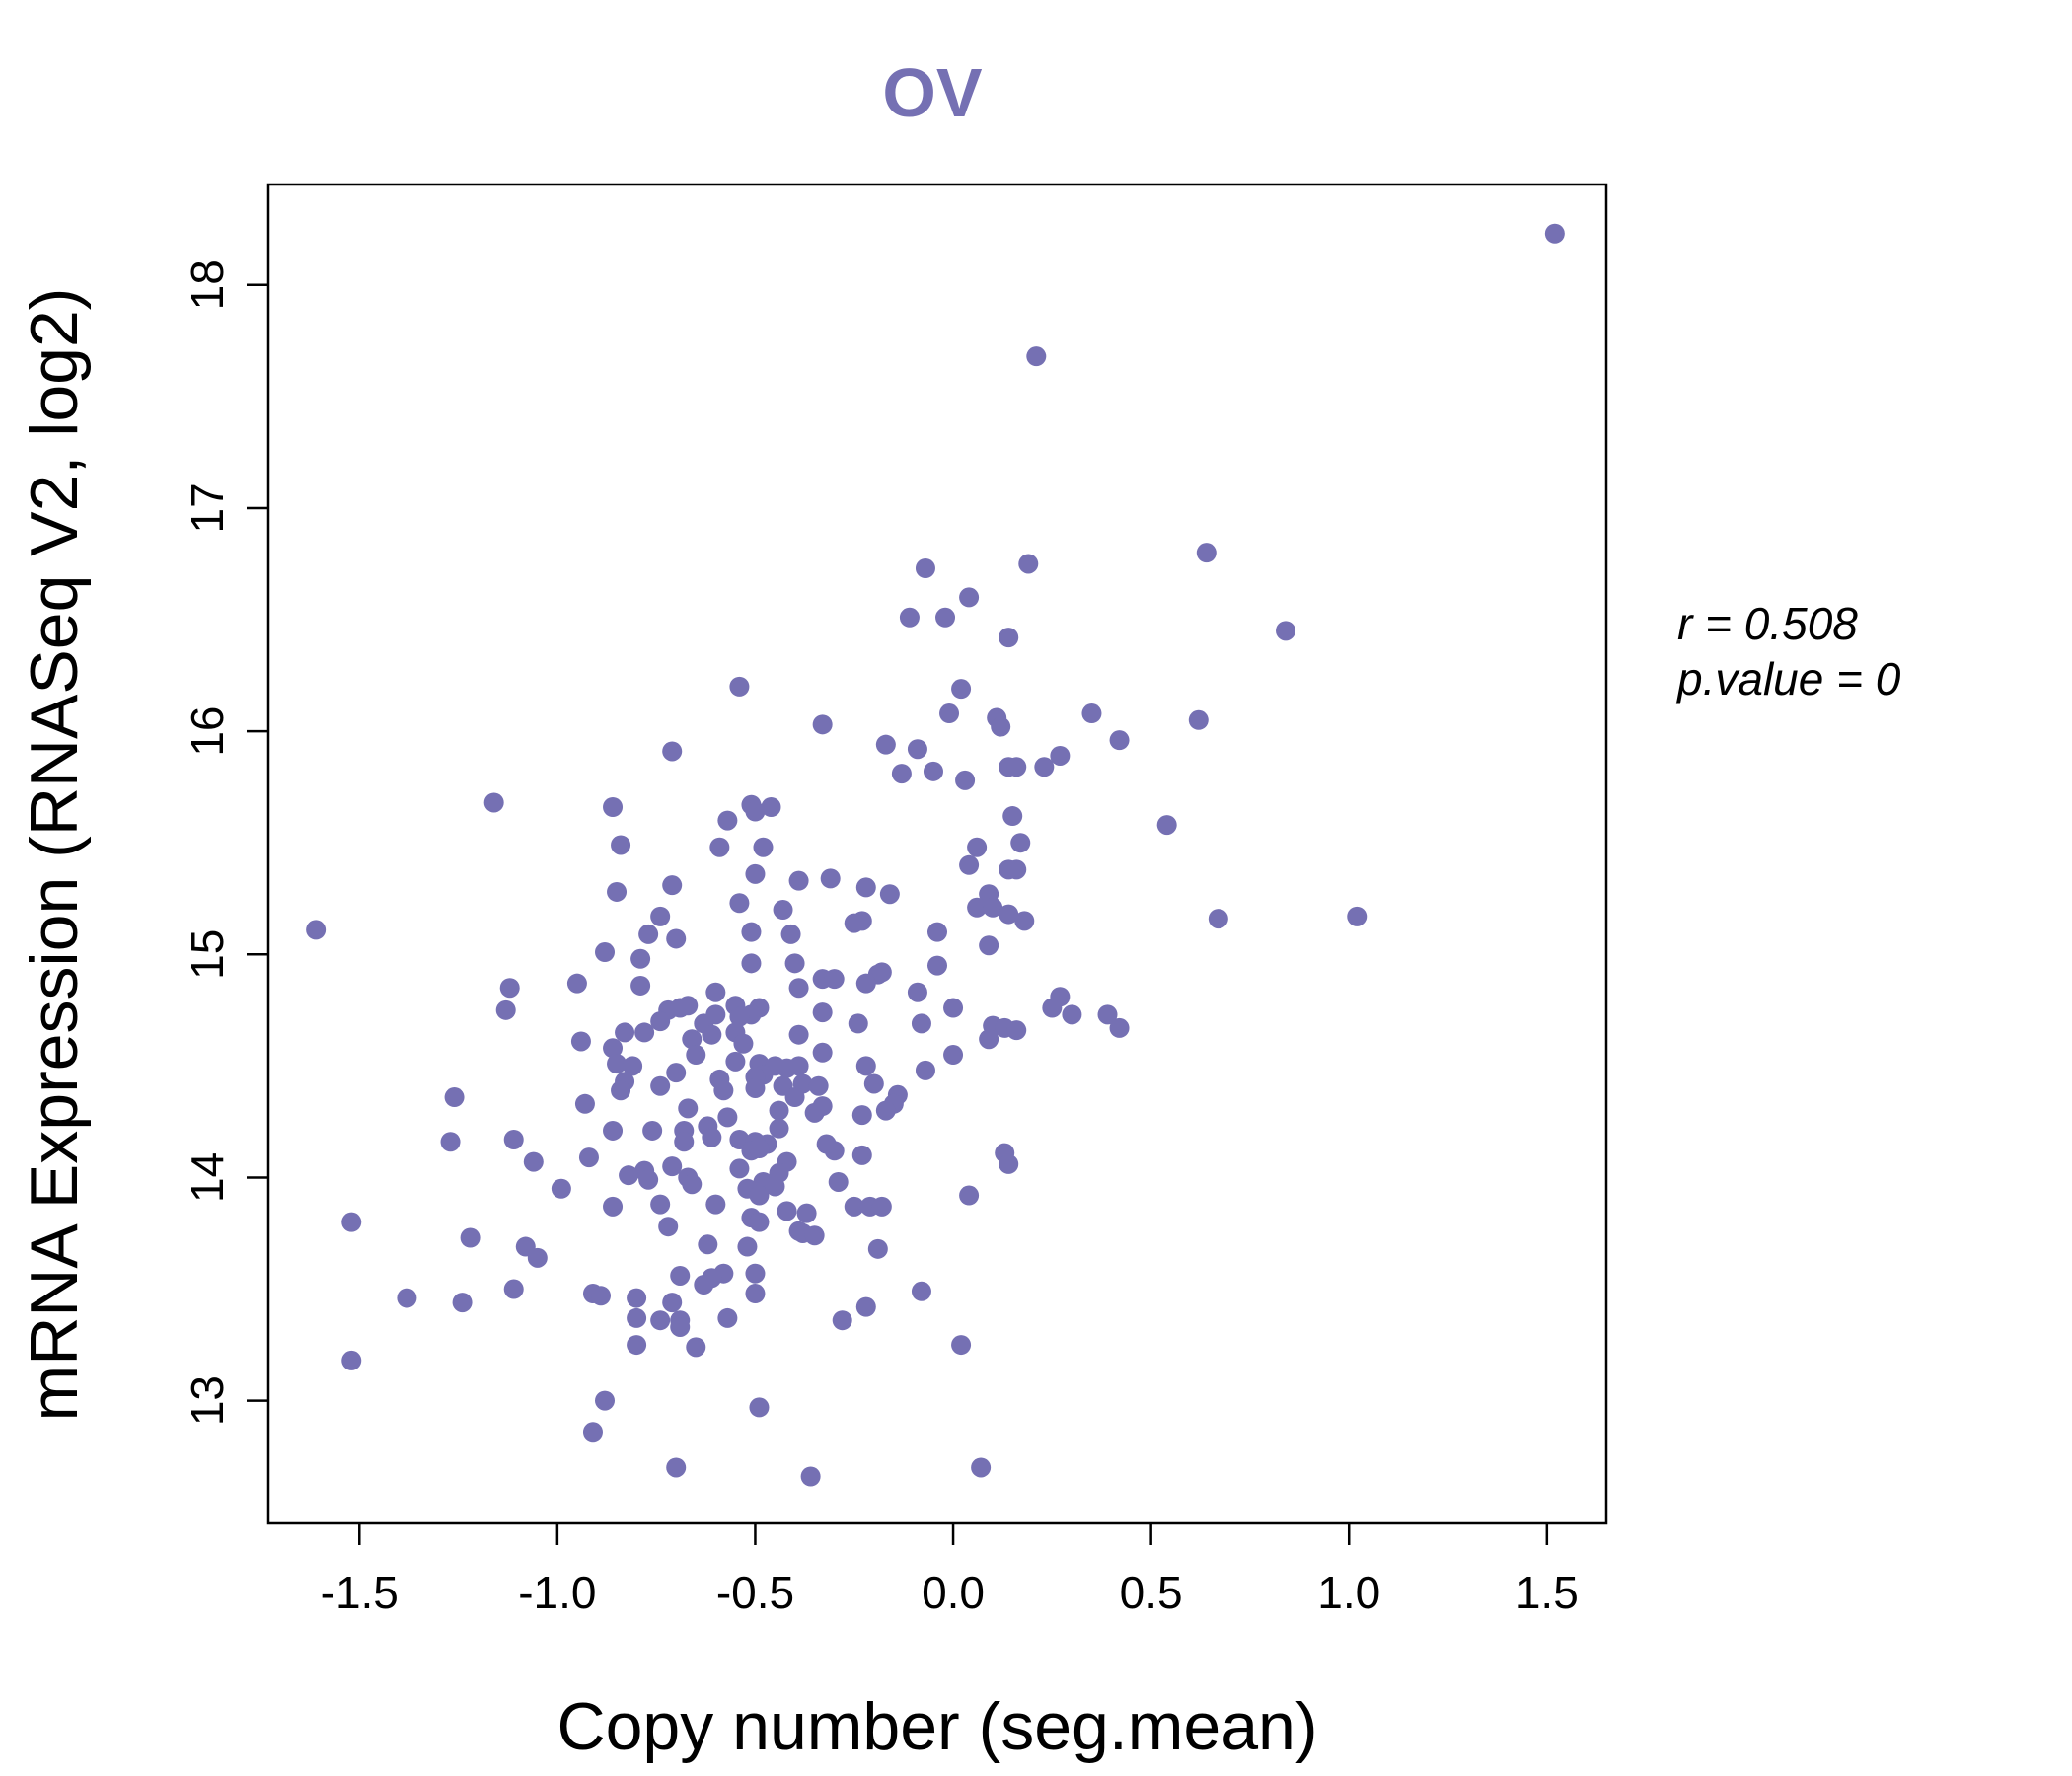 The height and width of the screenshot is (1776, 2072). I want to click on x-tick-label: -1.5, so click(360, 1593).